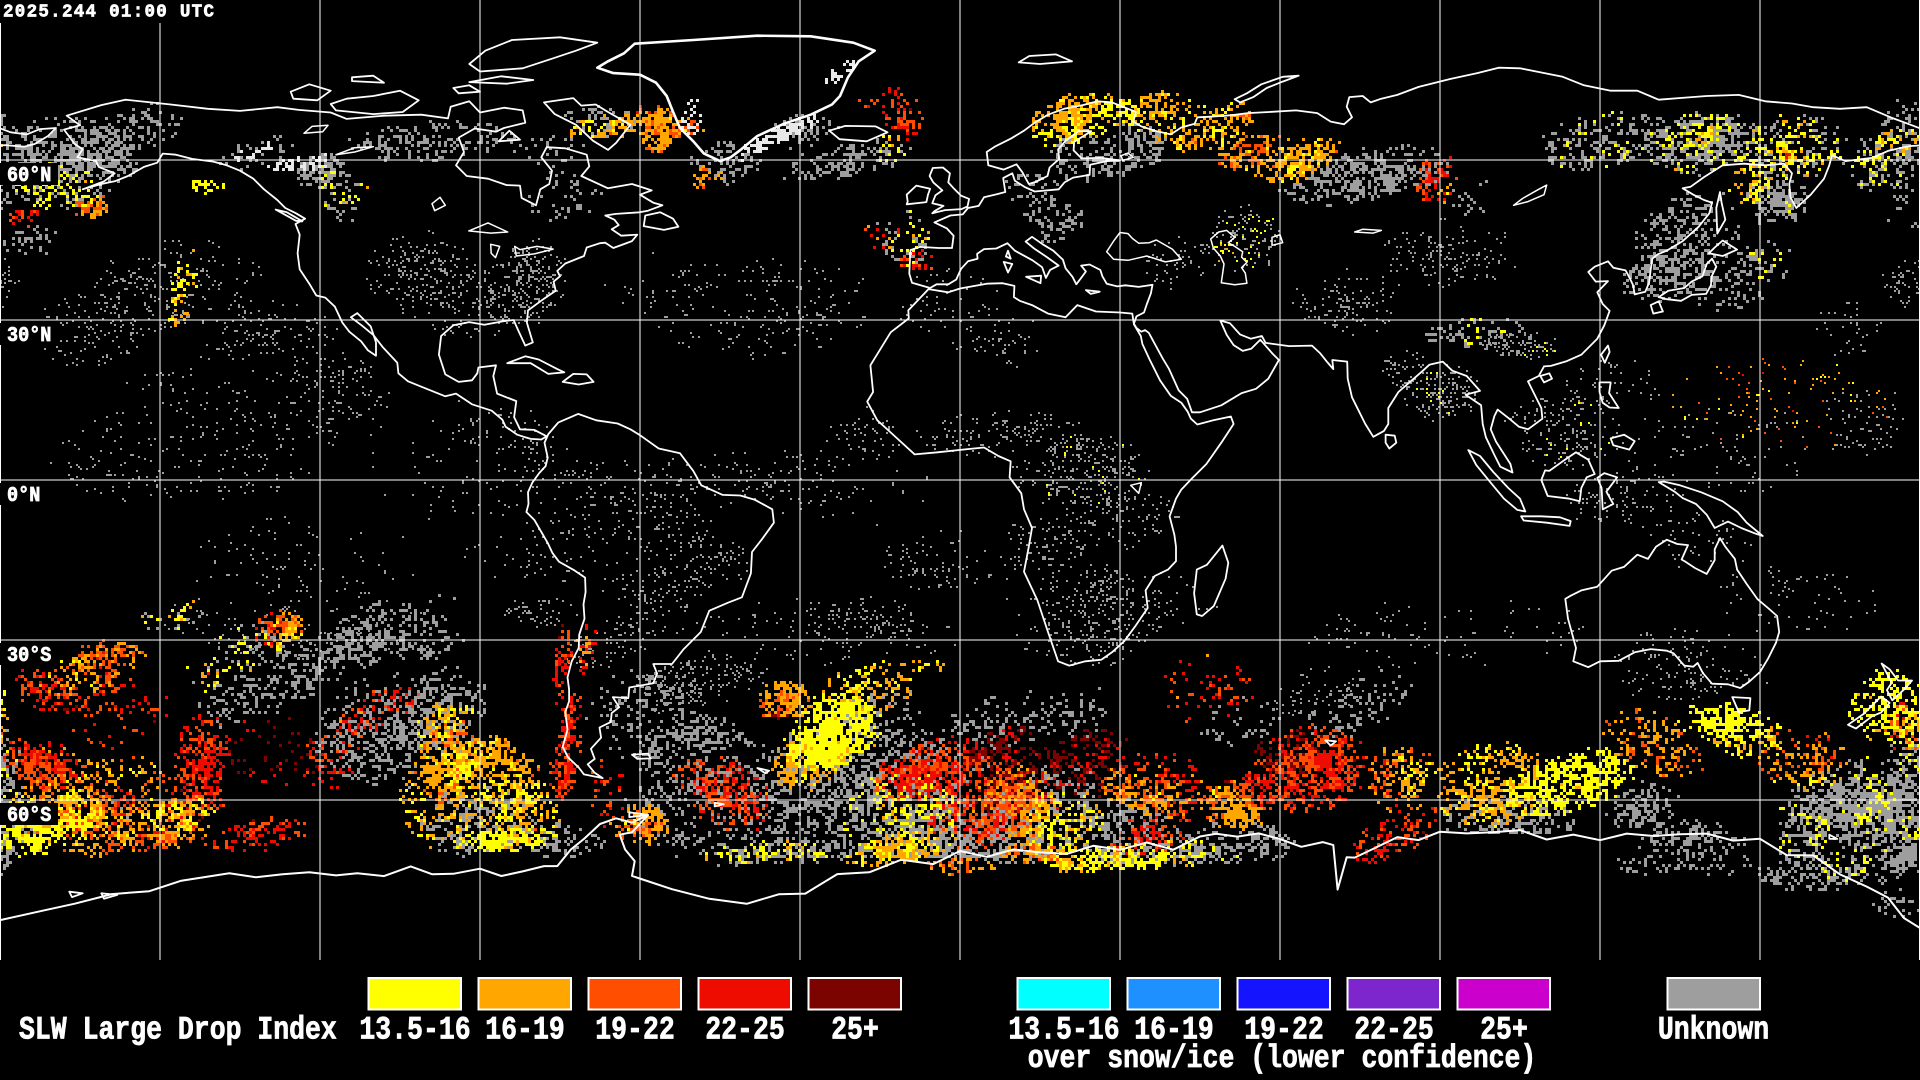 The height and width of the screenshot is (1080, 1920). What do you see at coordinates (1713, 1029) in the screenshot?
I see `svg-text: Unknown` at bounding box center [1713, 1029].